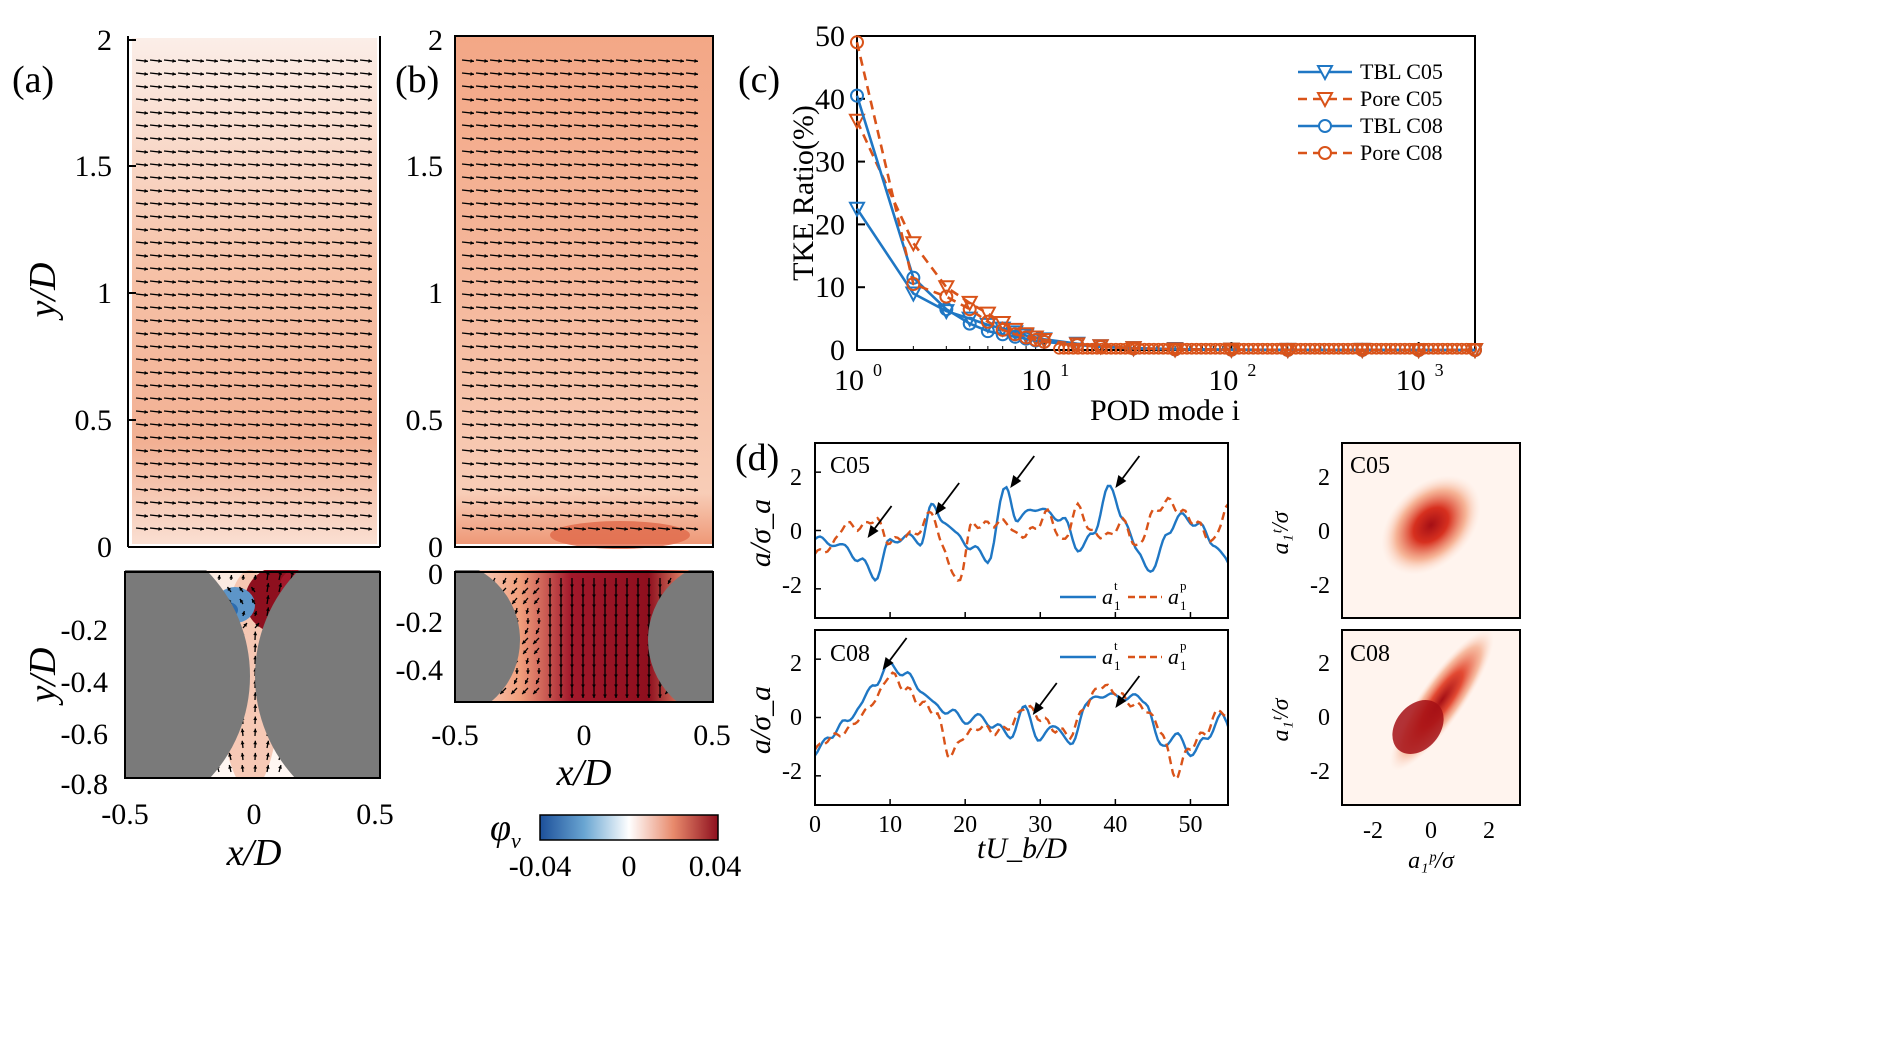  What do you see at coordinates (420, 670) in the screenshot?
I see `panel-b-ytick: -0.4` at bounding box center [420, 670].